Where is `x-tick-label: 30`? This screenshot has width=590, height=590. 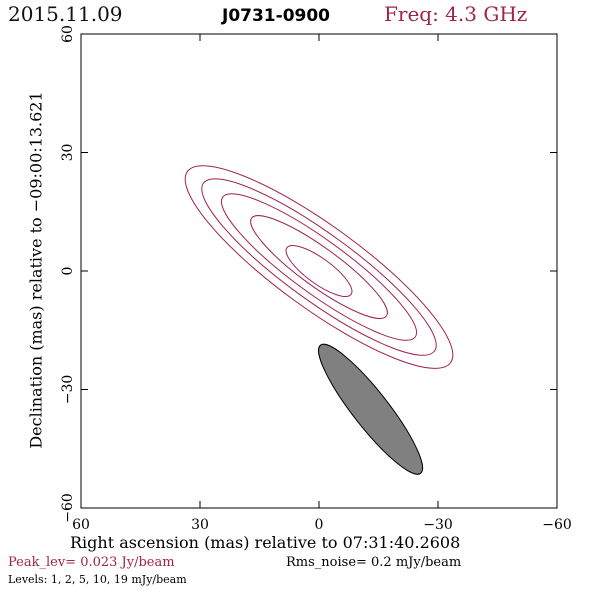
x-tick-label: 30 is located at coordinates (200, 525).